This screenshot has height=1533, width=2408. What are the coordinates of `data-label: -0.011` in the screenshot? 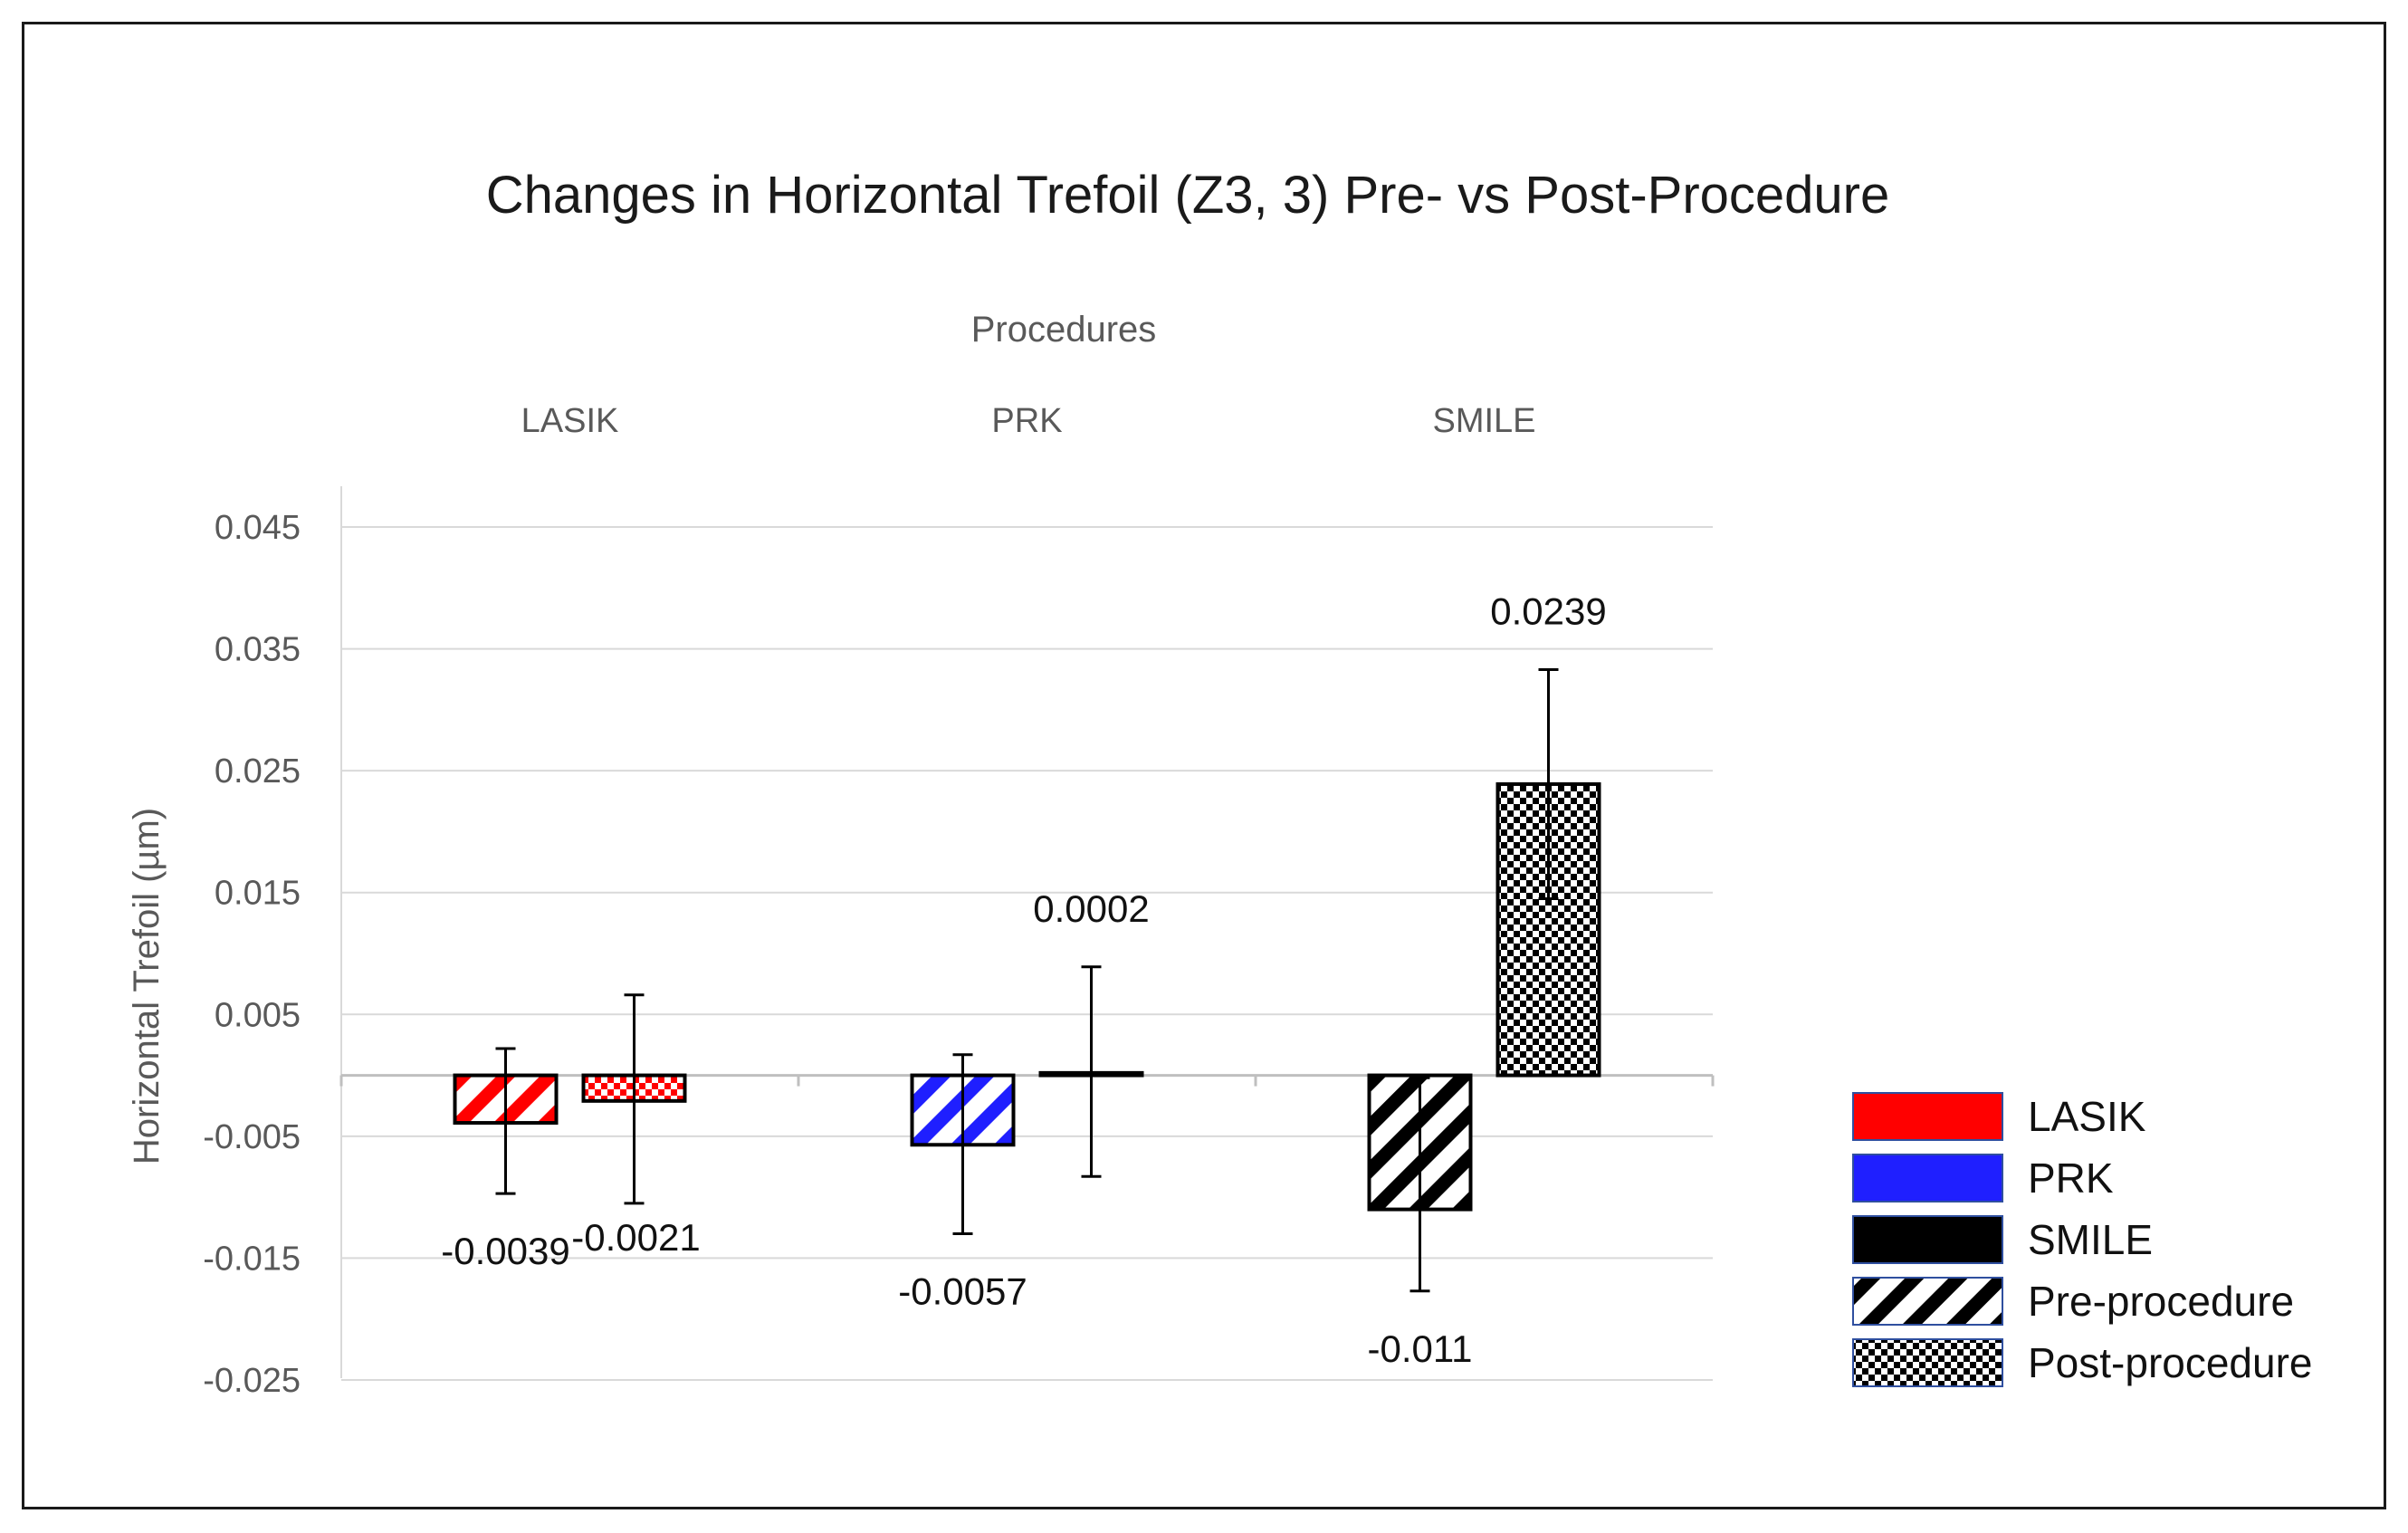 It's located at (1420, 1348).